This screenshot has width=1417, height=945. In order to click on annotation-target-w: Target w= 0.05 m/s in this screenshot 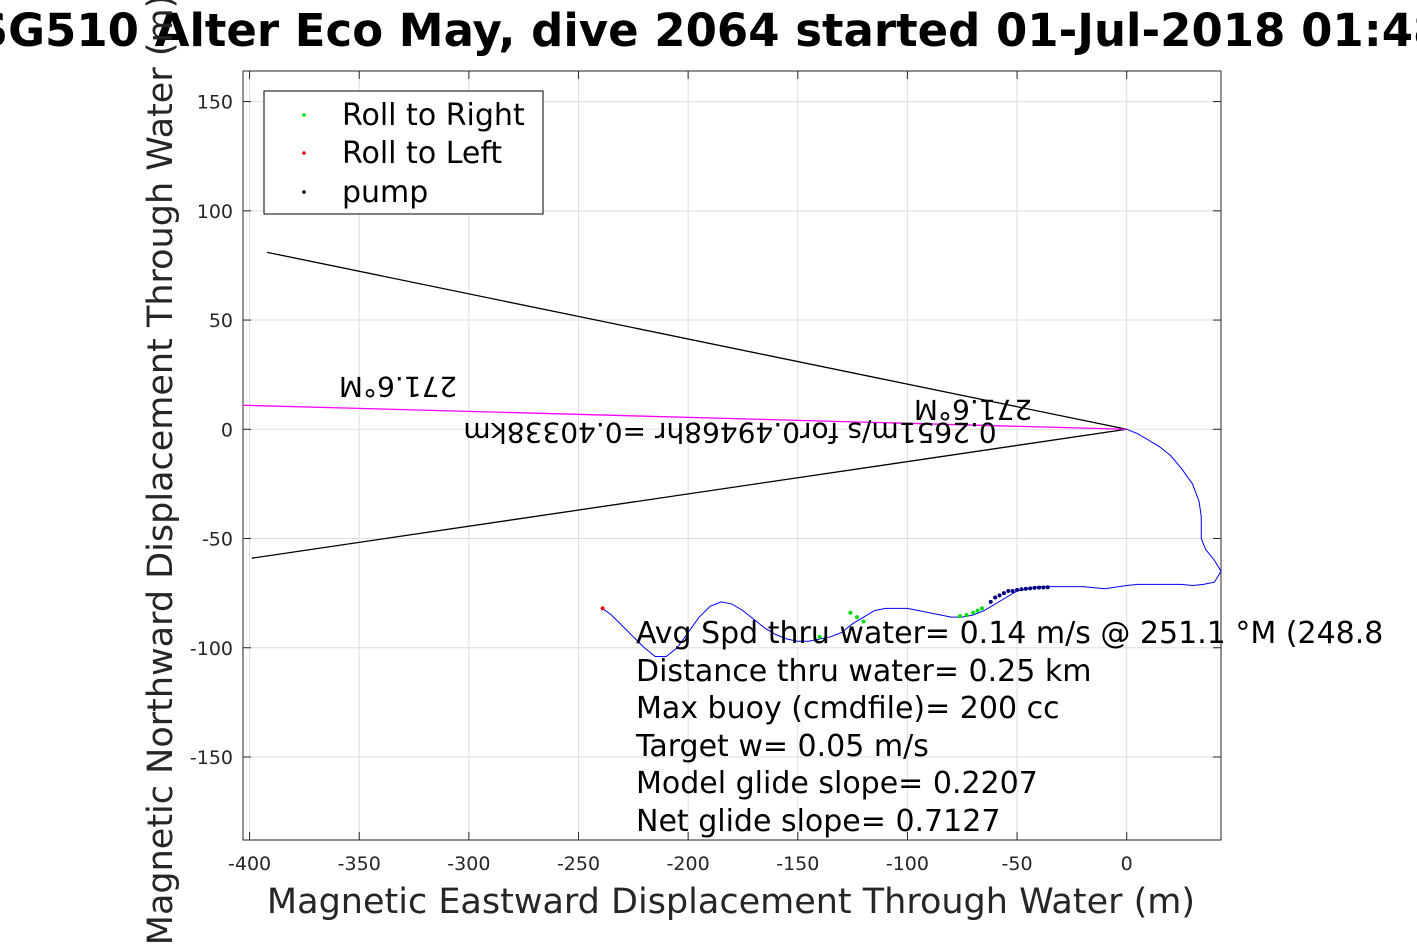, I will do `click(782, 746)`.